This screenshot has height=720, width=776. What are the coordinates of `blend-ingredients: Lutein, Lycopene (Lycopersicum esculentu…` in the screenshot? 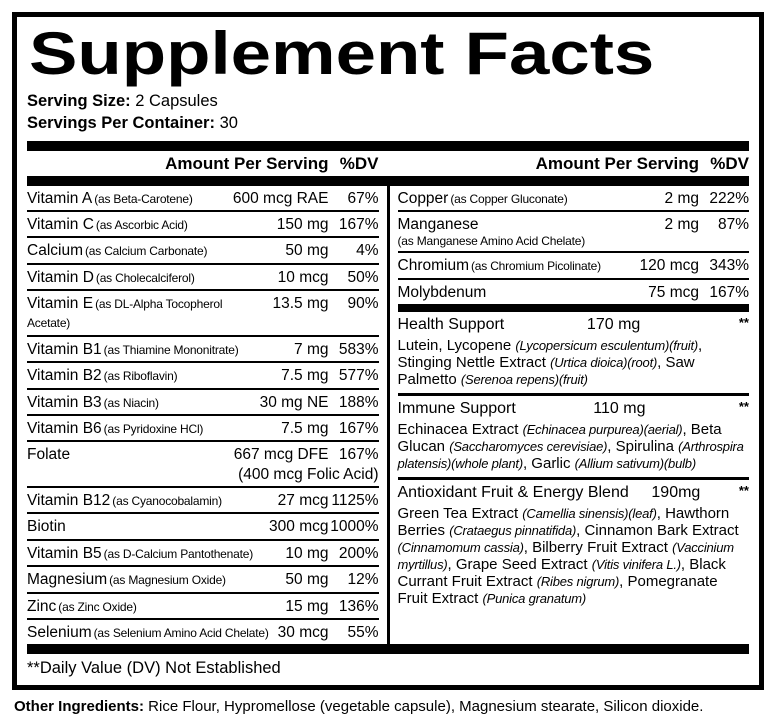 It's located at (574, 362).